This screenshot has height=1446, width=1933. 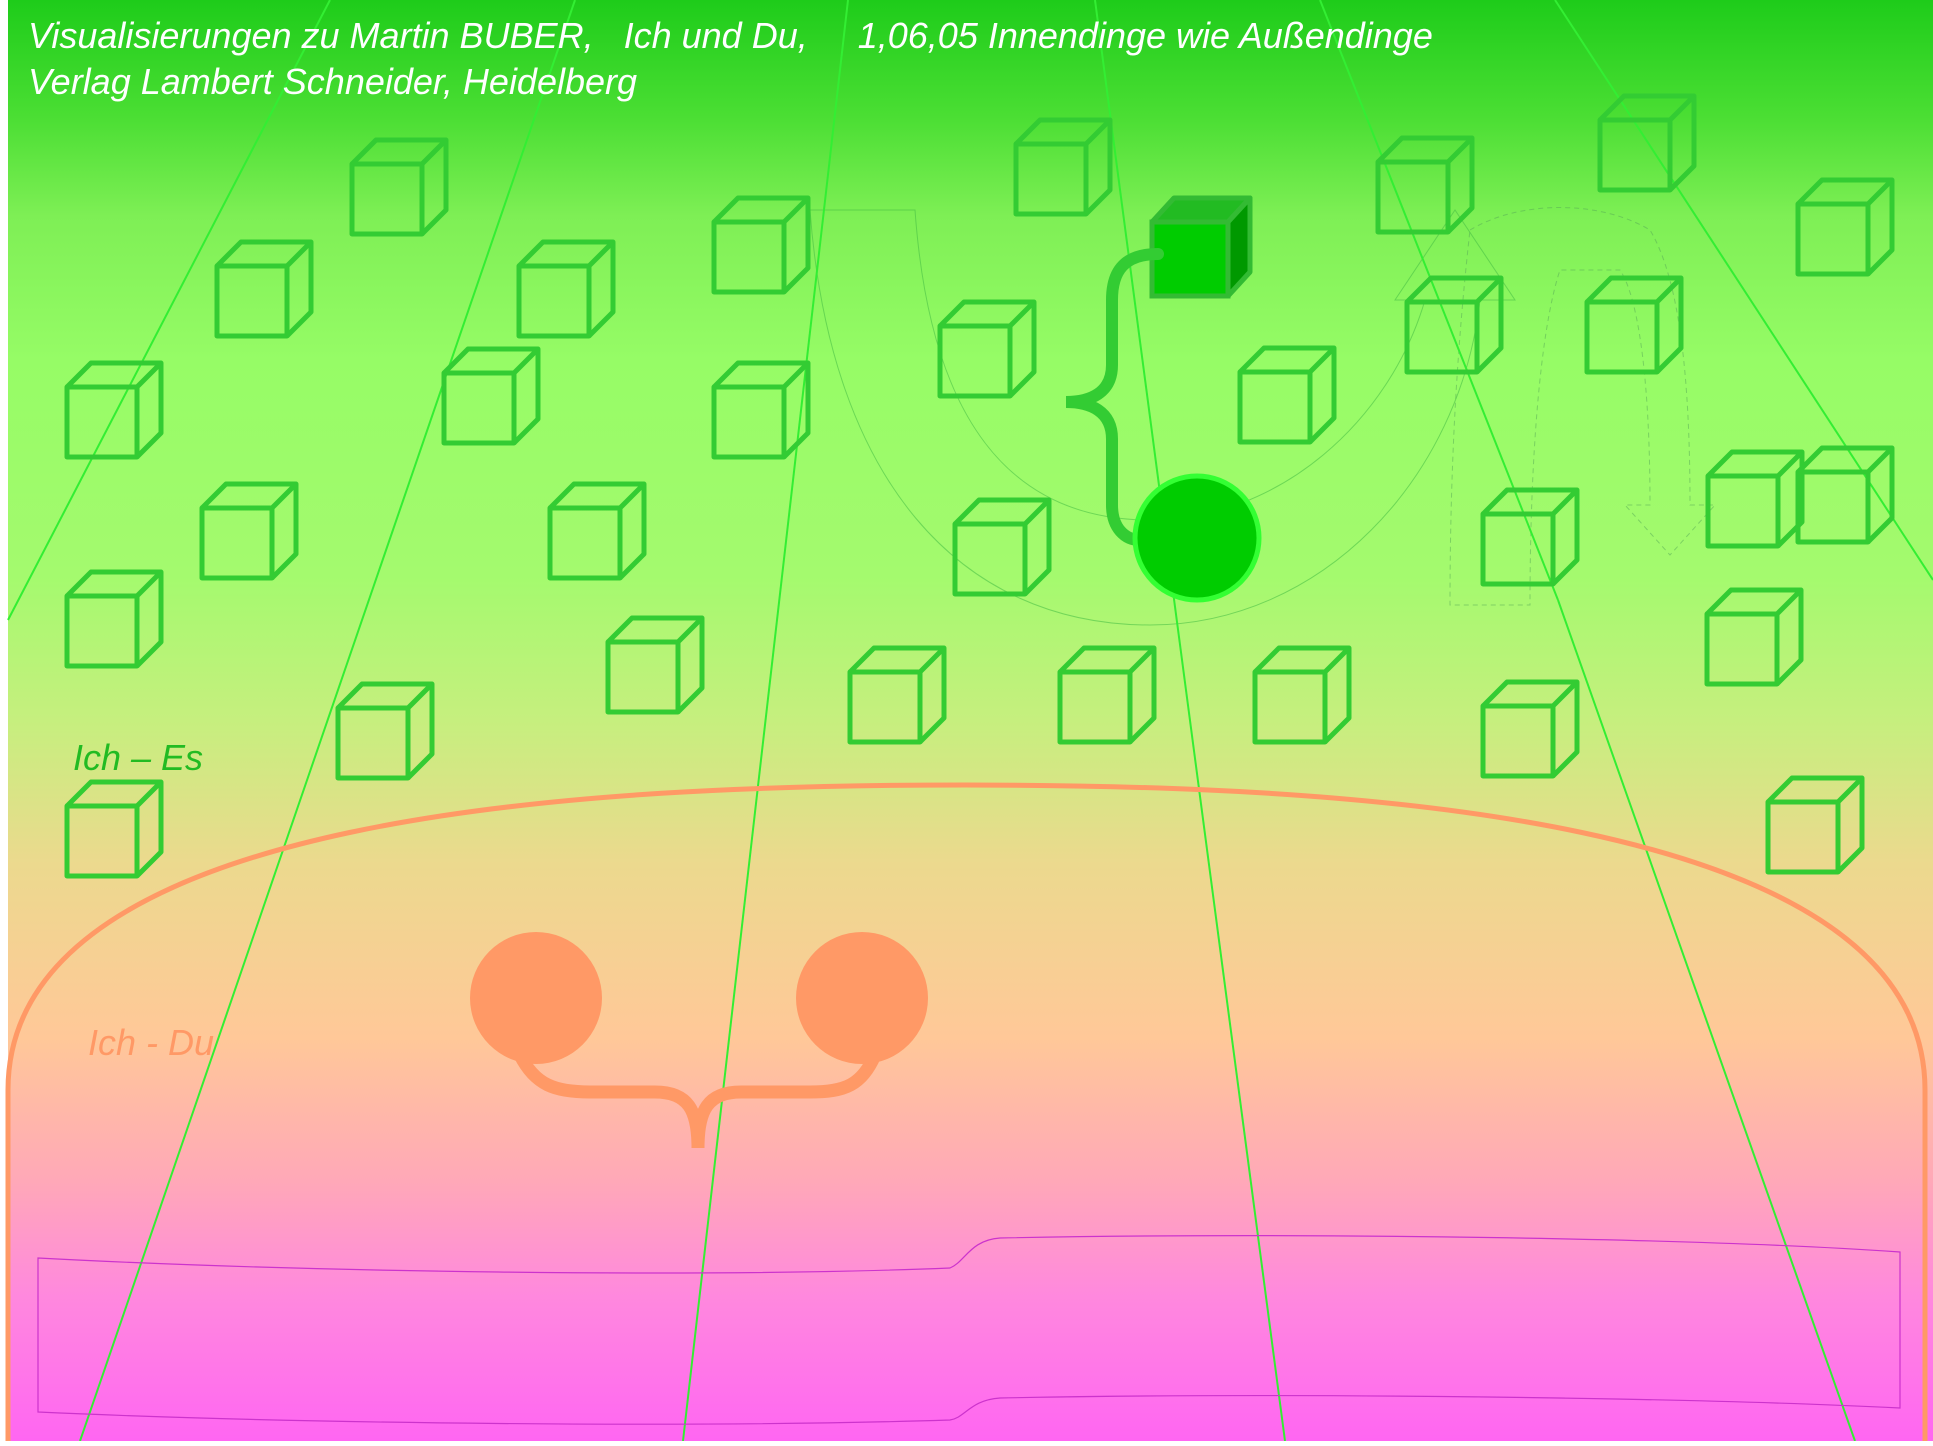 What do you see at coordinates (332, 81) in the screenshot?
I see `header-line-2: Verlag Lambert Schneider, Heidelberg` at bounding box center [332, 81].